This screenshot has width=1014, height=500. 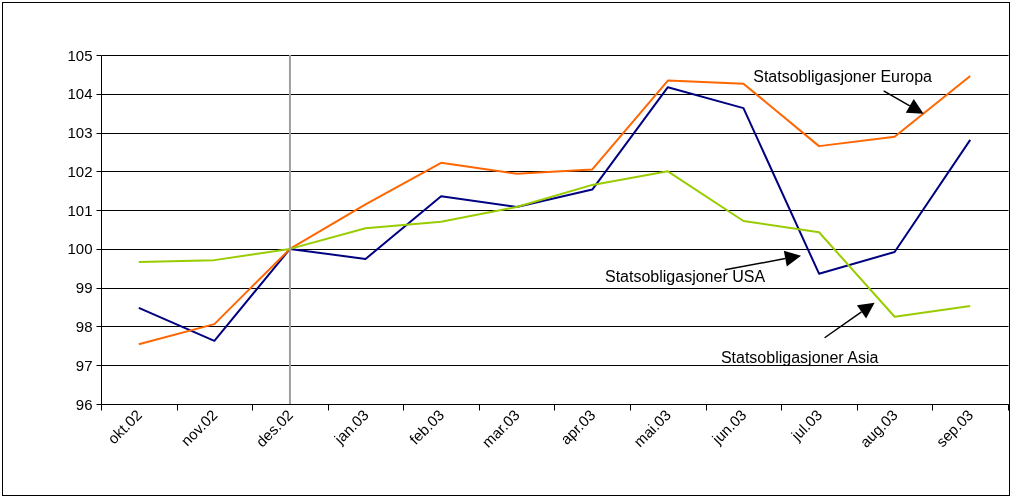 What do you see at coordinates (80, 171) in the screenshot?
I see `y-tick-label: 102` at bounding box center [80, 171].